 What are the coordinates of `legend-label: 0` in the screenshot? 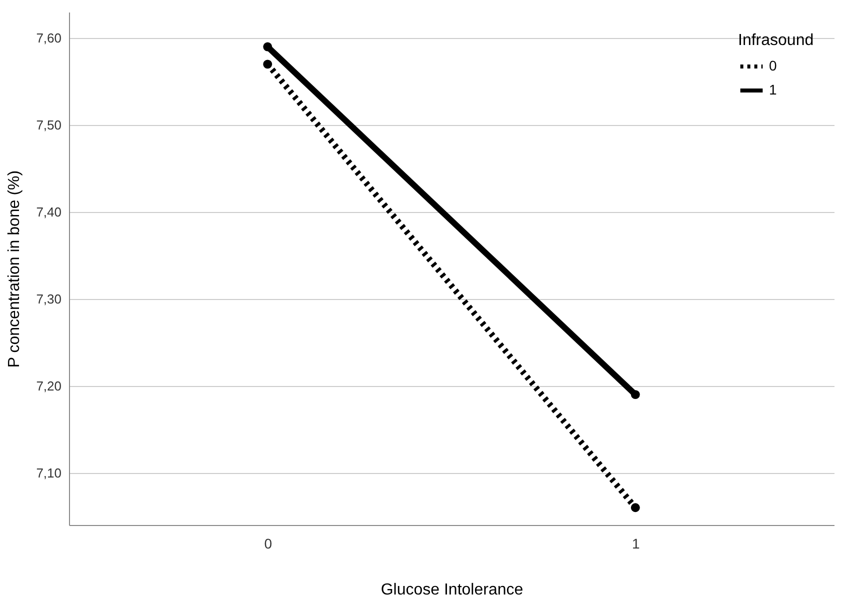 It's located at (773, 66).